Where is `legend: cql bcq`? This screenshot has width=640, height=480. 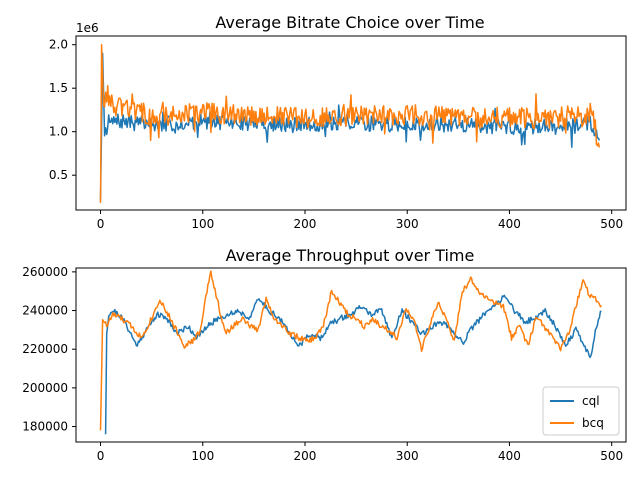
legend: cql bcq is located at coordinates (581, 411).